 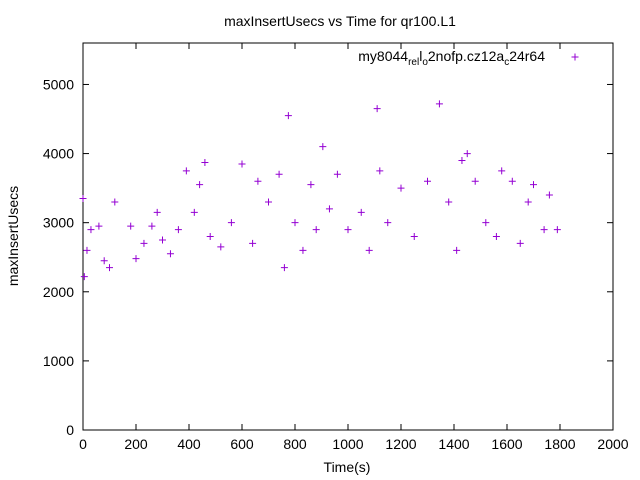 What do you see at coordinates (189, 444) in the screenshot?
I see `x-tick-label: 400` at bounding box center [189, 444].